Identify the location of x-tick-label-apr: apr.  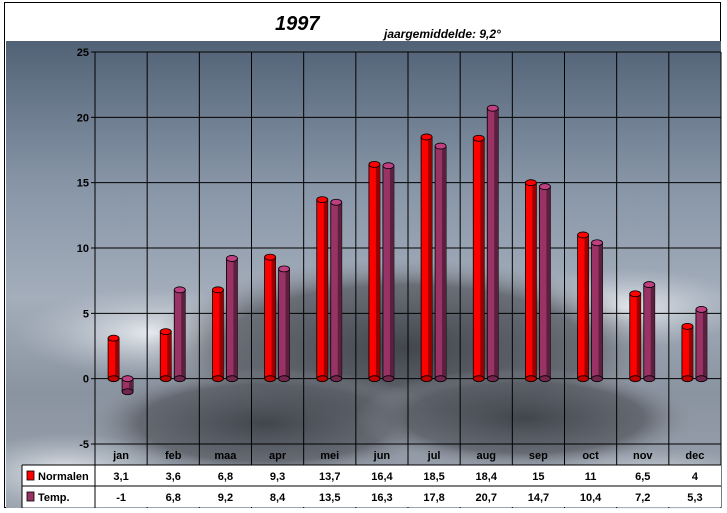
(278, 456).